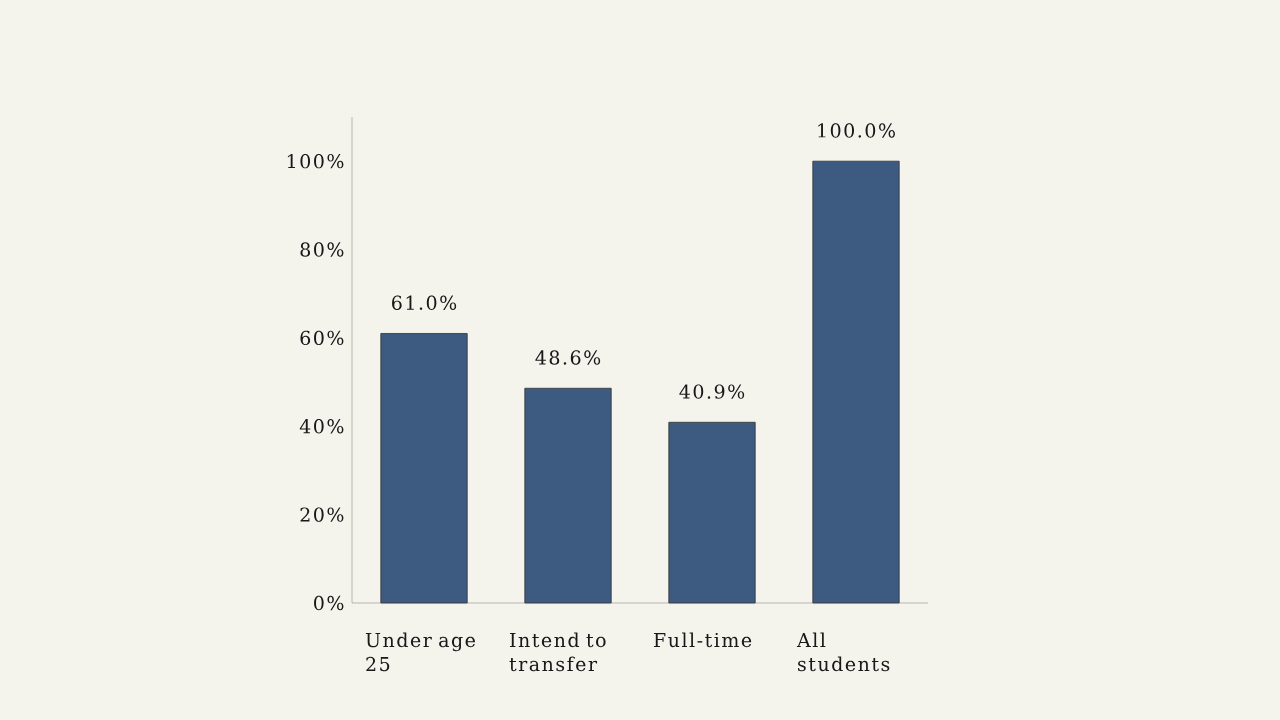 The width and height of the screenshot is (1280, 720). Describe the element at coordinates (420, 652) in the screenshot. I see `x-tick-label: Under age 25` at that location.